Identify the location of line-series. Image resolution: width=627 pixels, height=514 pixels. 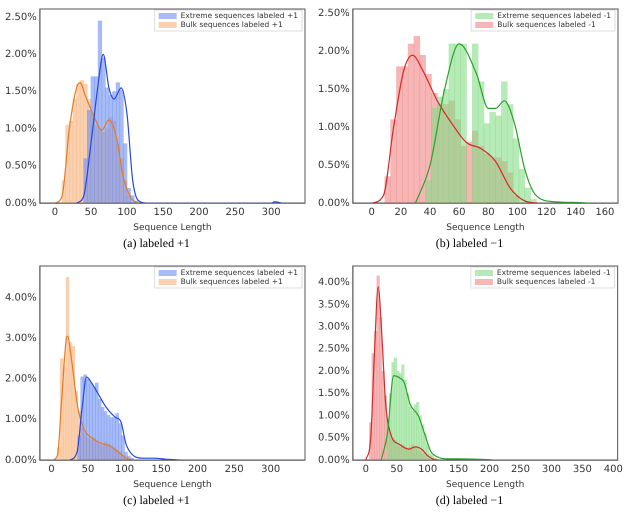
(96, 143).